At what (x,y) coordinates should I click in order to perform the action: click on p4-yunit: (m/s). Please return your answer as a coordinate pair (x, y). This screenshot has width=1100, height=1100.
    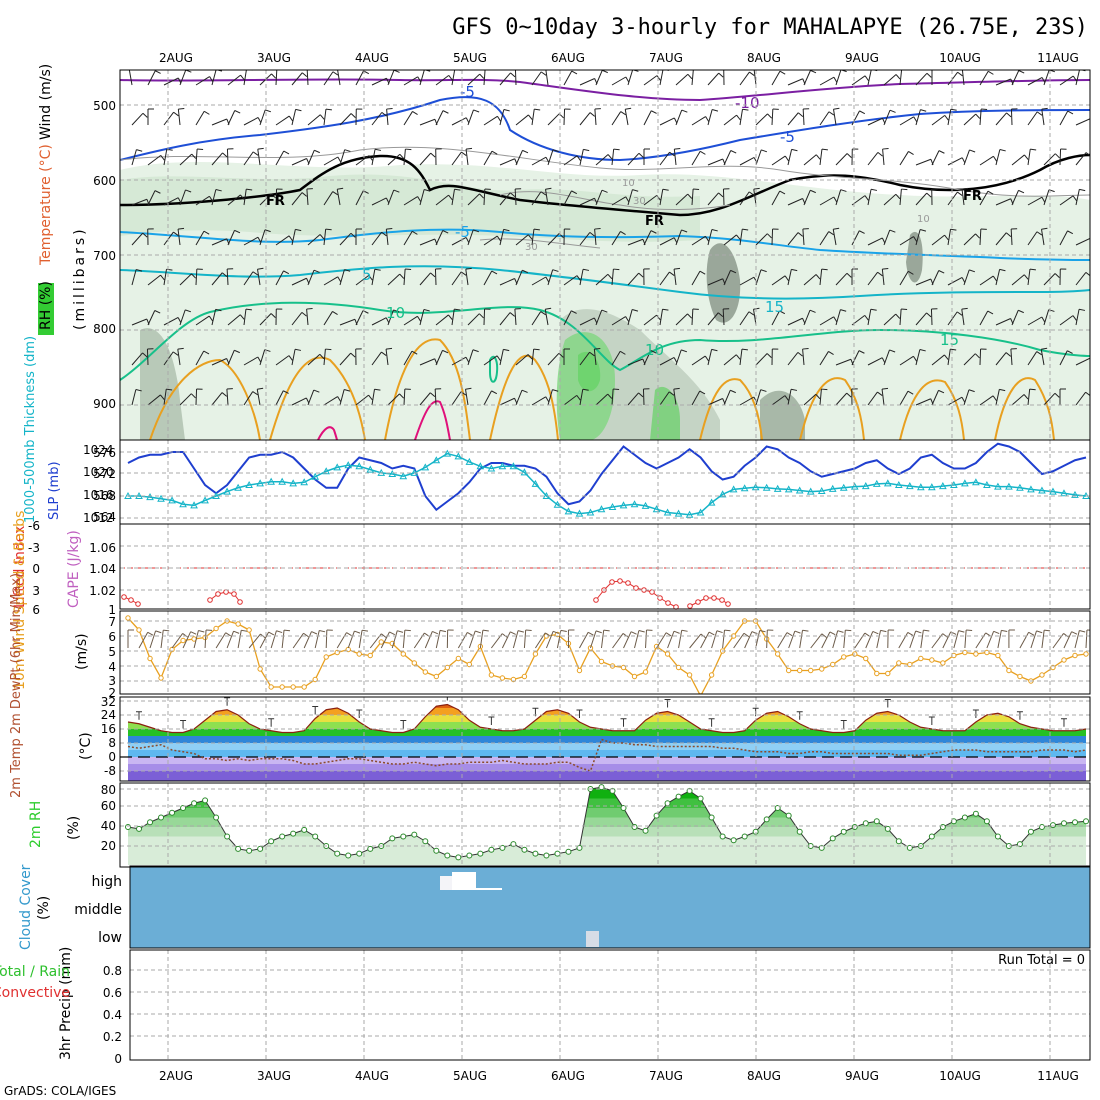
    Looking at the image, I should click on (82, 651).